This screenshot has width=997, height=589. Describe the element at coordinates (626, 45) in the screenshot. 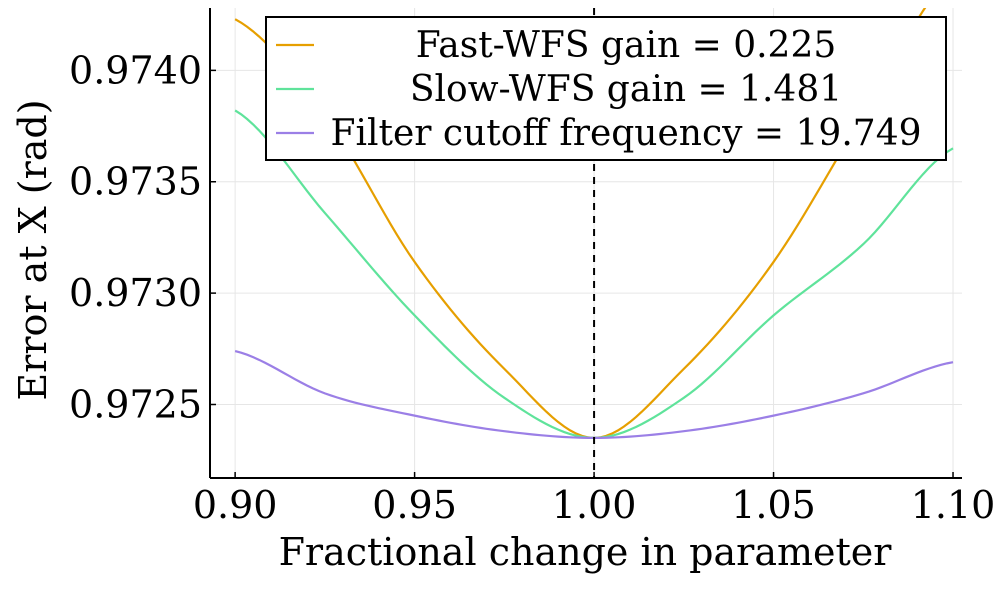

I see `legend-label-0: Fast-WFS gain = 0.225` at that location.